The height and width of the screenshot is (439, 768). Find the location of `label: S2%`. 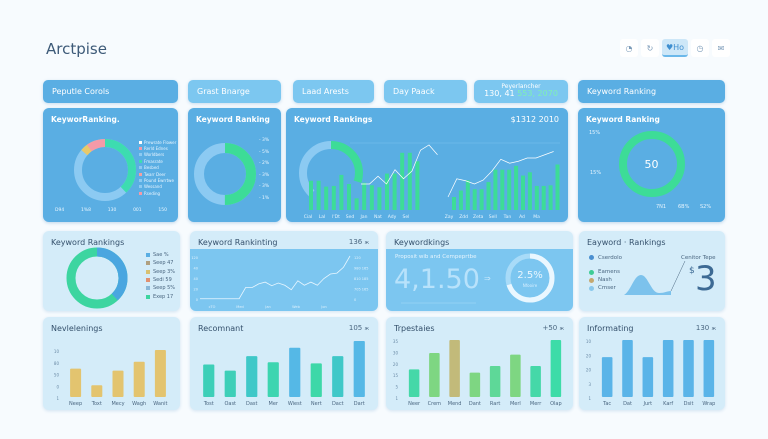

label: S2% is located at coordinates (706, 207).